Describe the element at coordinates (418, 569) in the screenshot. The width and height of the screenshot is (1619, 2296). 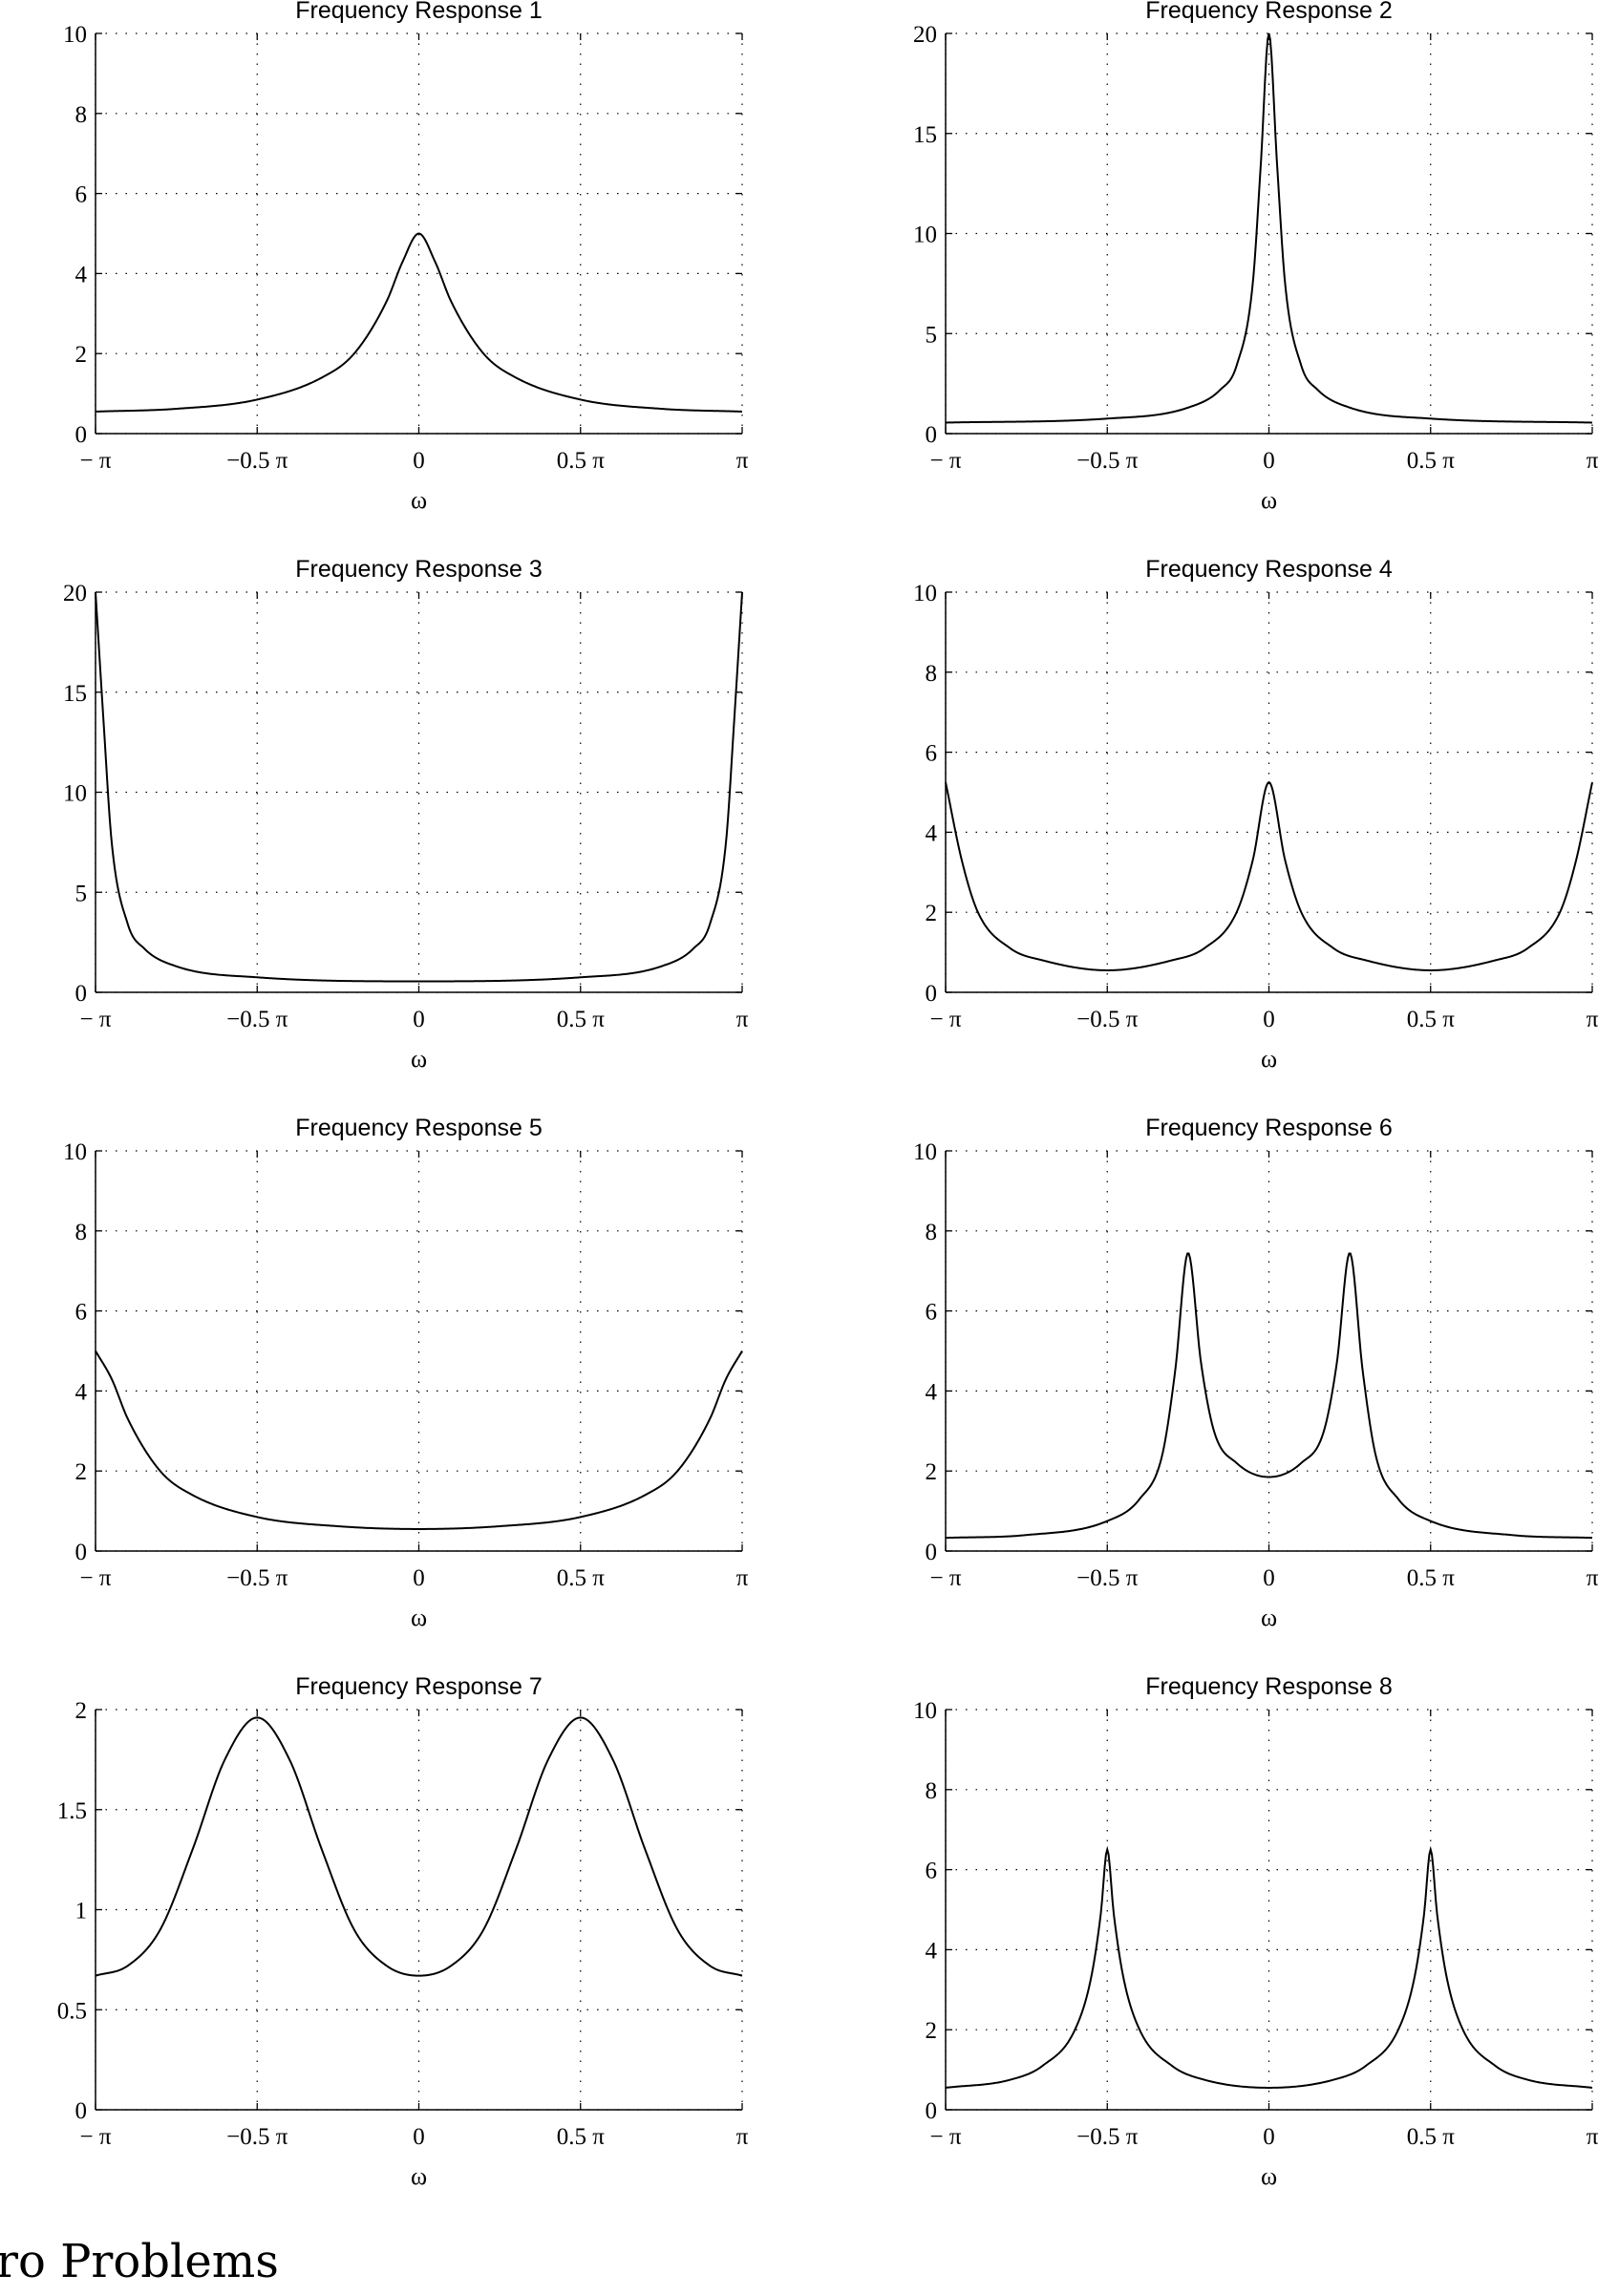
I see `plot-title: Frequency Response 3` at that location.